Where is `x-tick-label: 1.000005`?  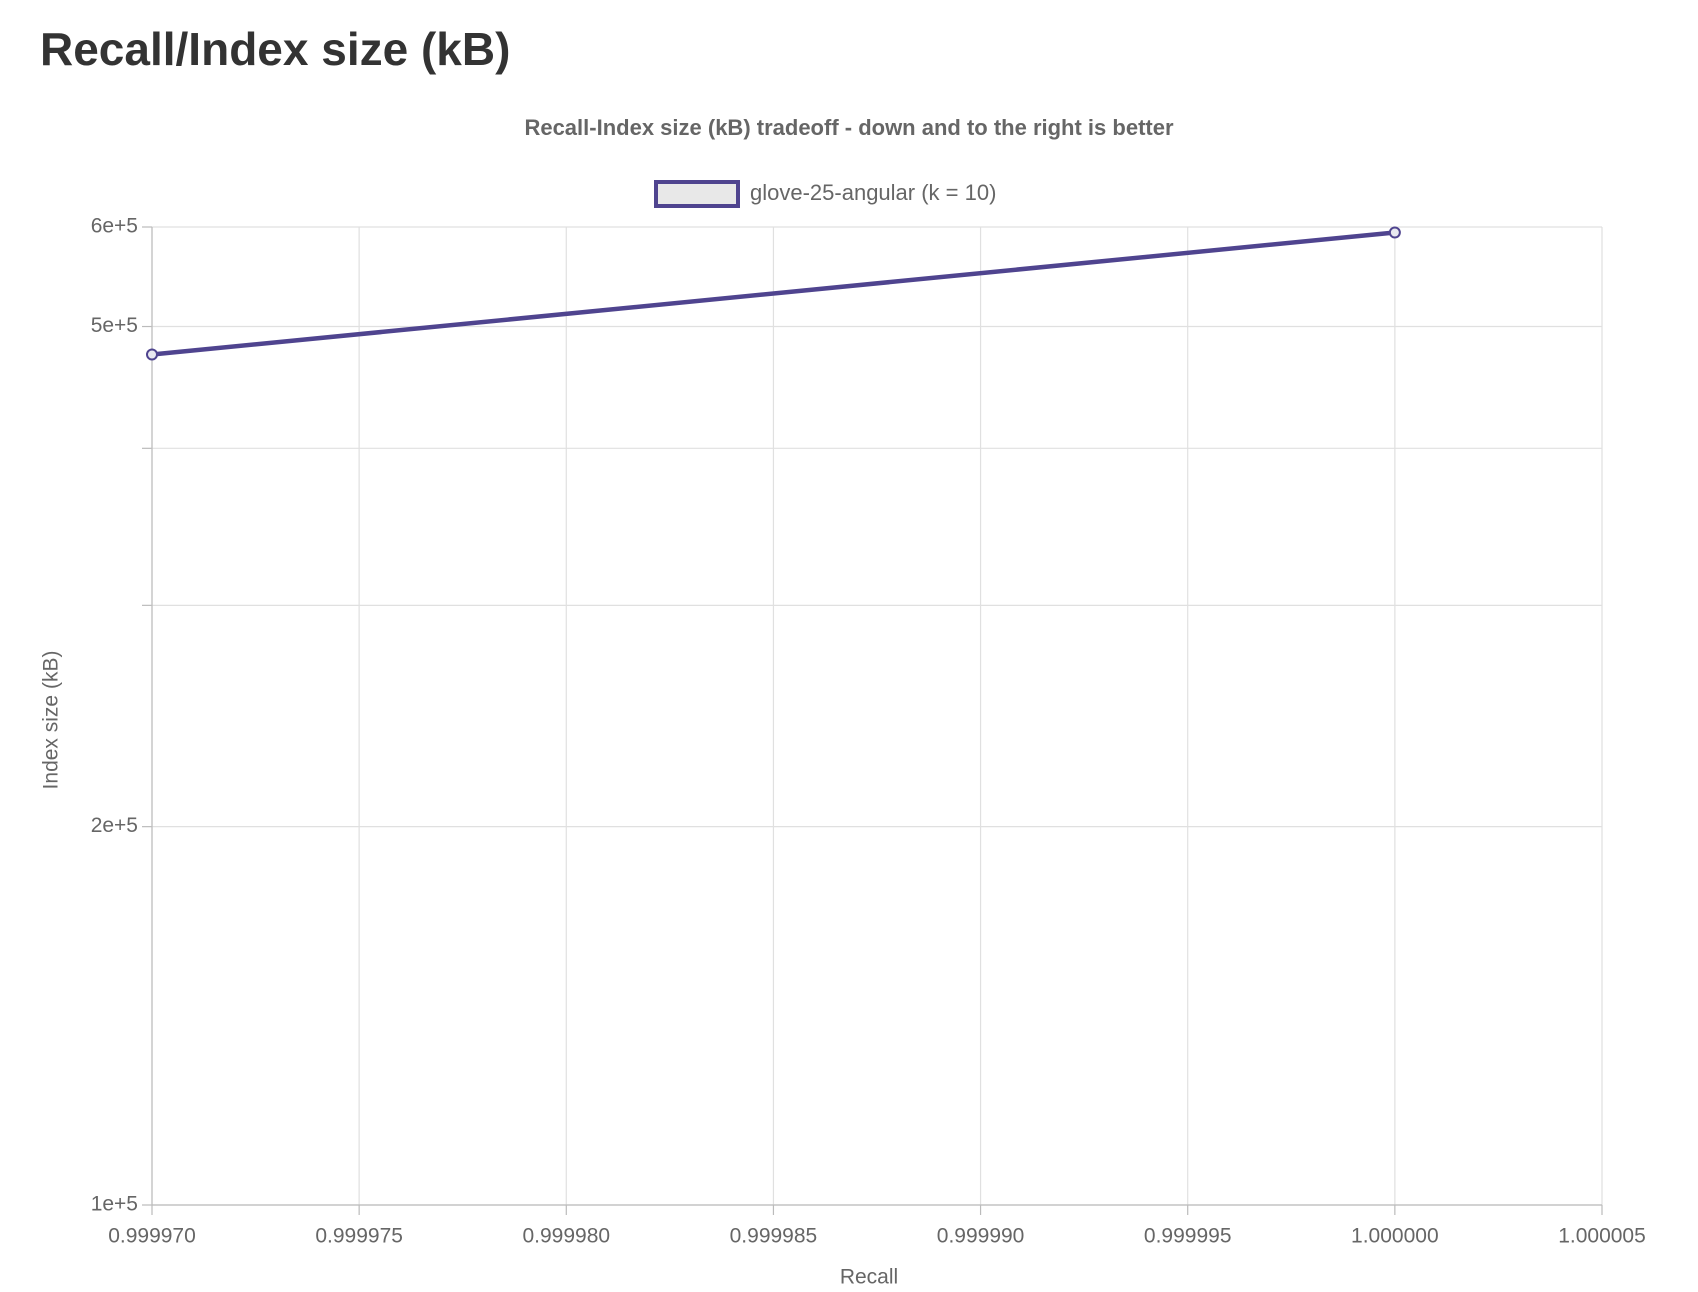 x-tick-label: 1.000005 is located at coordinates (1602, 1236).